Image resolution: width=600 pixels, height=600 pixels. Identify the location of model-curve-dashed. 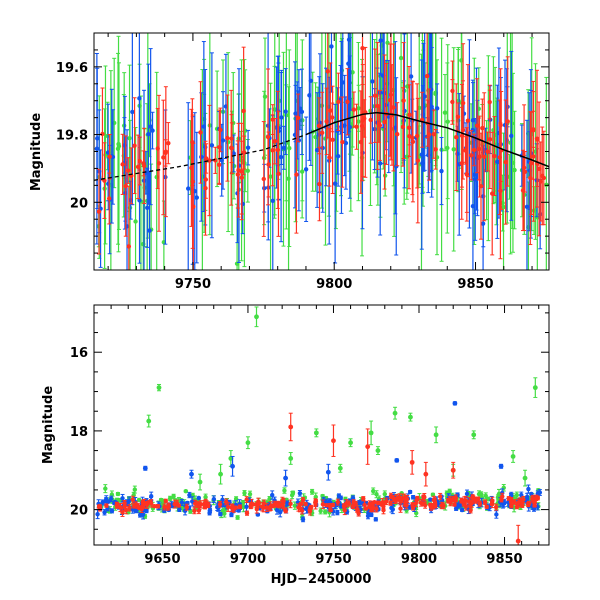
(200, 157).